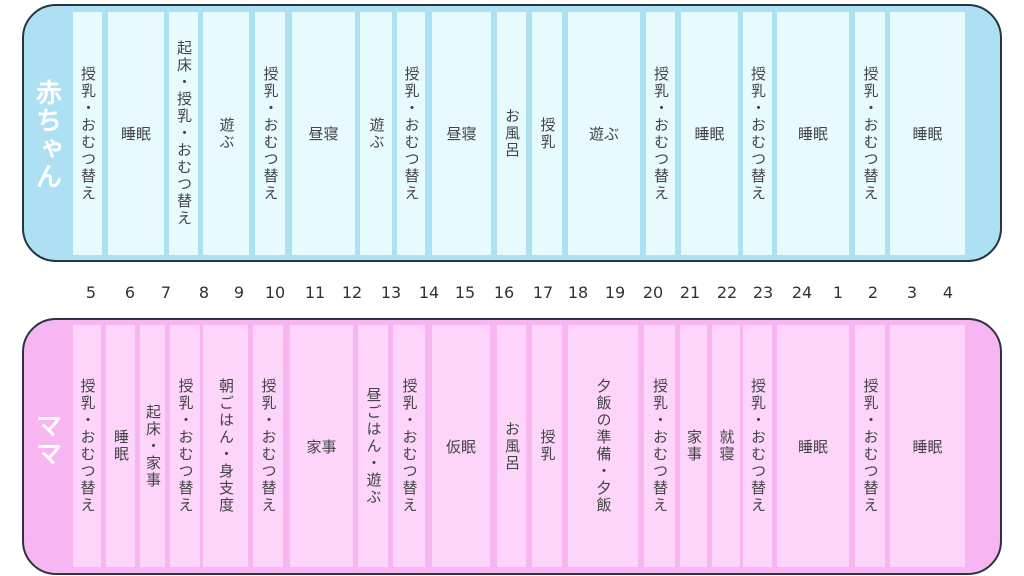  What do you see at coordinates (838, 292) in the screenshot?
I see `hour-tick-label: 1` at bounding box center [838, 292].